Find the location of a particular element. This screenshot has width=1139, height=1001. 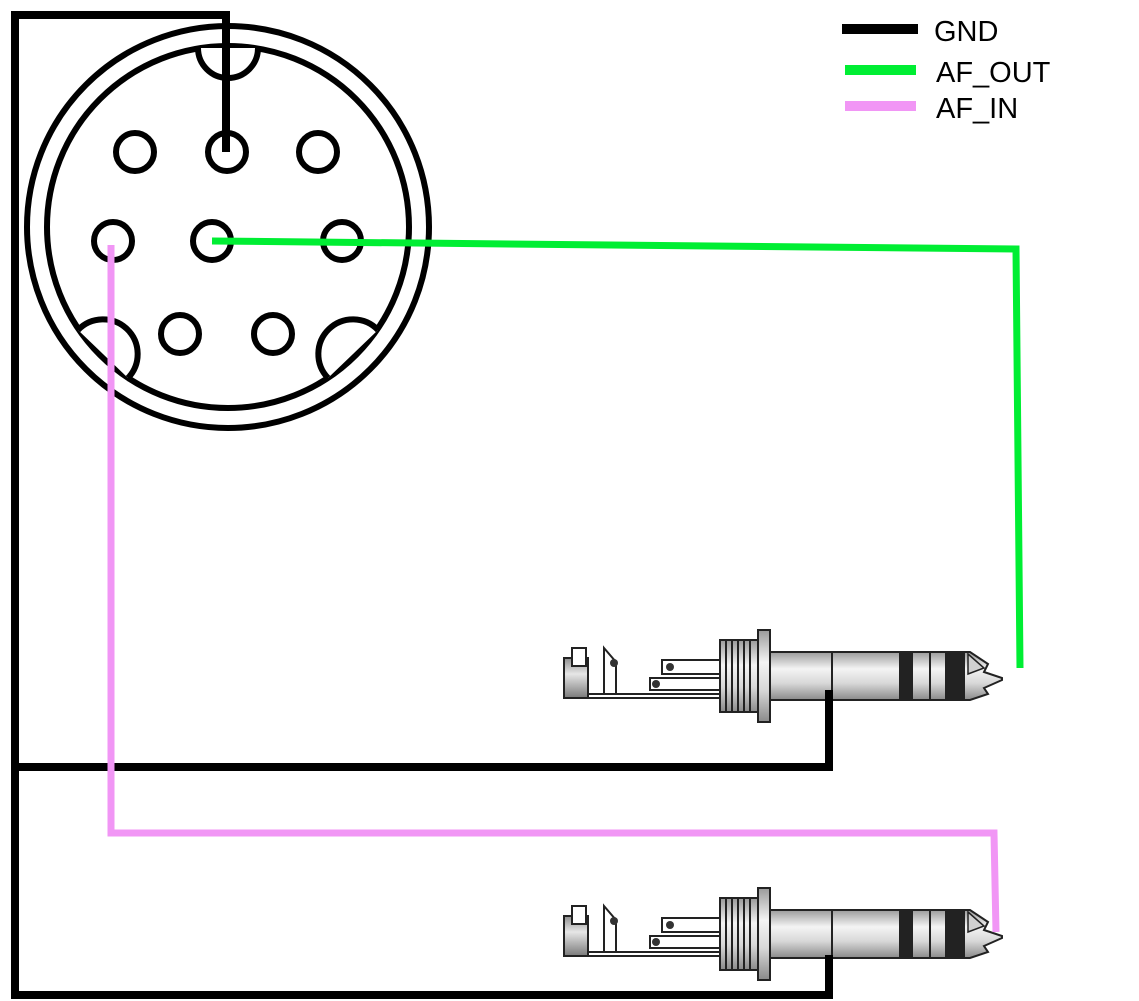

legend: GND AF_OUT AF_IN is located at coordinates (946, 70).